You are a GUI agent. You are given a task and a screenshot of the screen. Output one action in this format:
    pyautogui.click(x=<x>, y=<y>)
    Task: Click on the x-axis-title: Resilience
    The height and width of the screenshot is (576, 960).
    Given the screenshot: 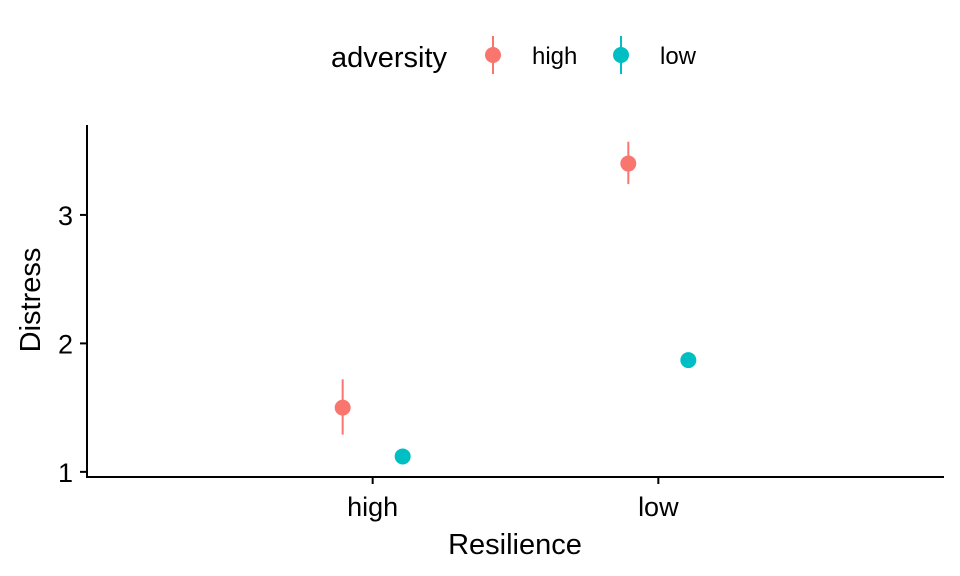 What is the action you would take?
    pyautogui.click(x=515, y=545)
    